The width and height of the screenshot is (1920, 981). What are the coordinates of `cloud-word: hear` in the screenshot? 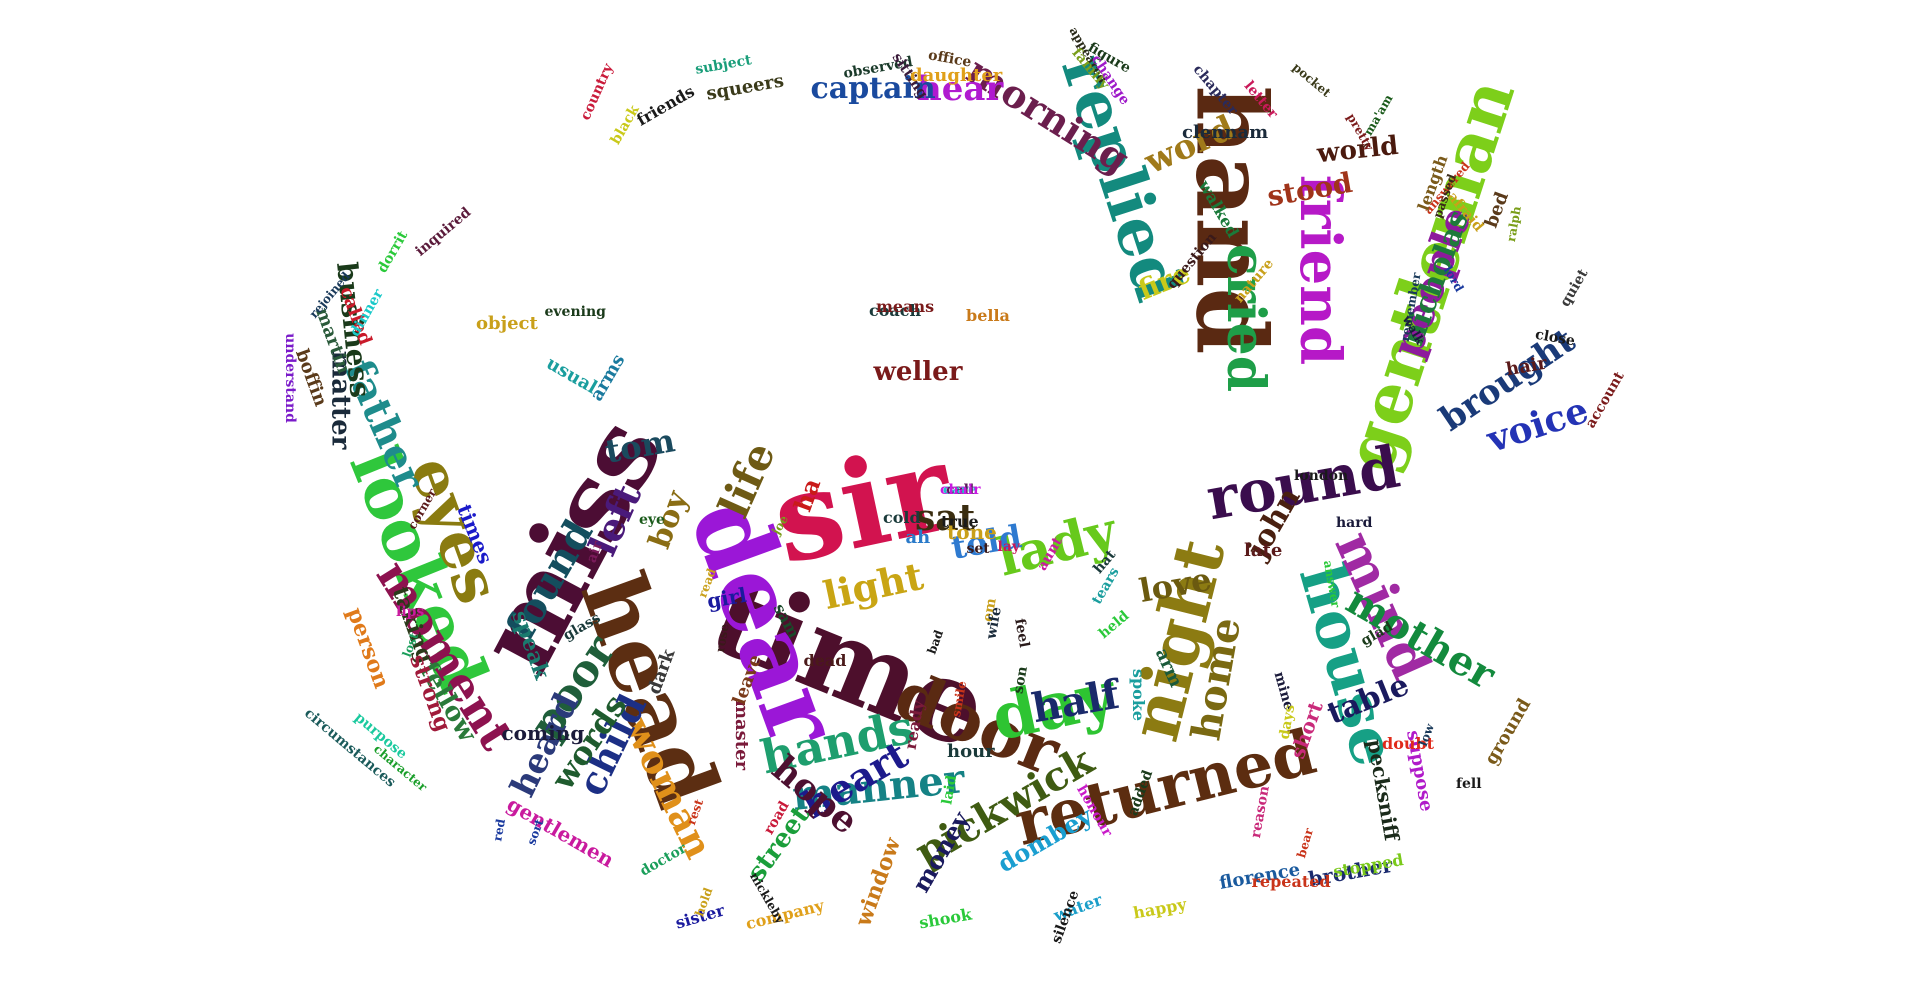 It's located at (960, 89).